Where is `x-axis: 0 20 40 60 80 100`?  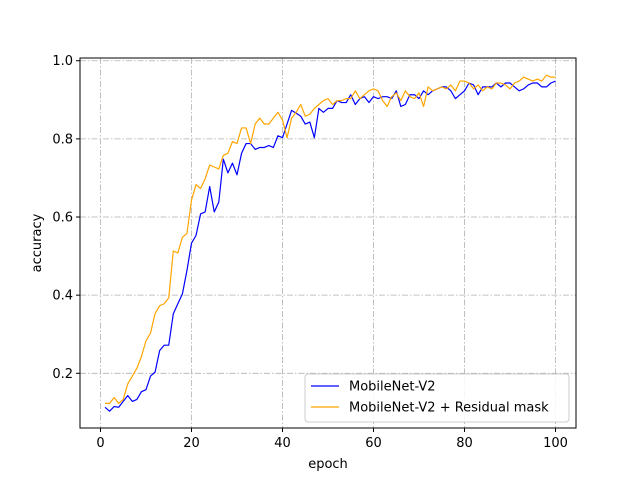 x-axis: 0 20 40 60 80 100 is located at coordinates (332, 439).